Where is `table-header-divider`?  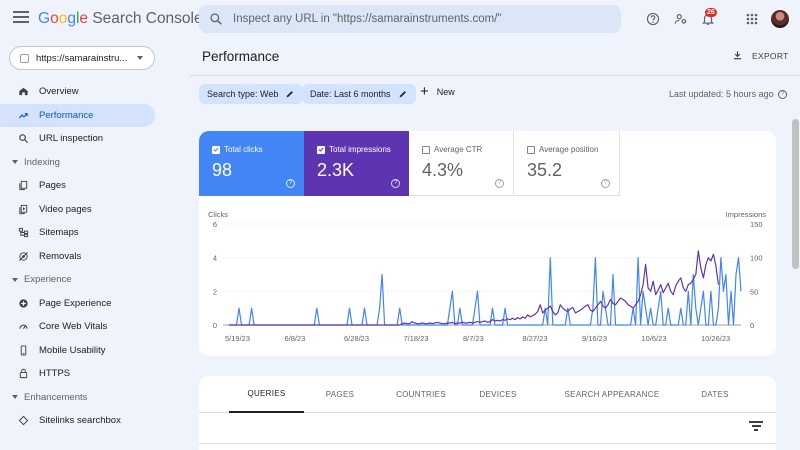
table-header-divider is located at coordinates (487, 443).